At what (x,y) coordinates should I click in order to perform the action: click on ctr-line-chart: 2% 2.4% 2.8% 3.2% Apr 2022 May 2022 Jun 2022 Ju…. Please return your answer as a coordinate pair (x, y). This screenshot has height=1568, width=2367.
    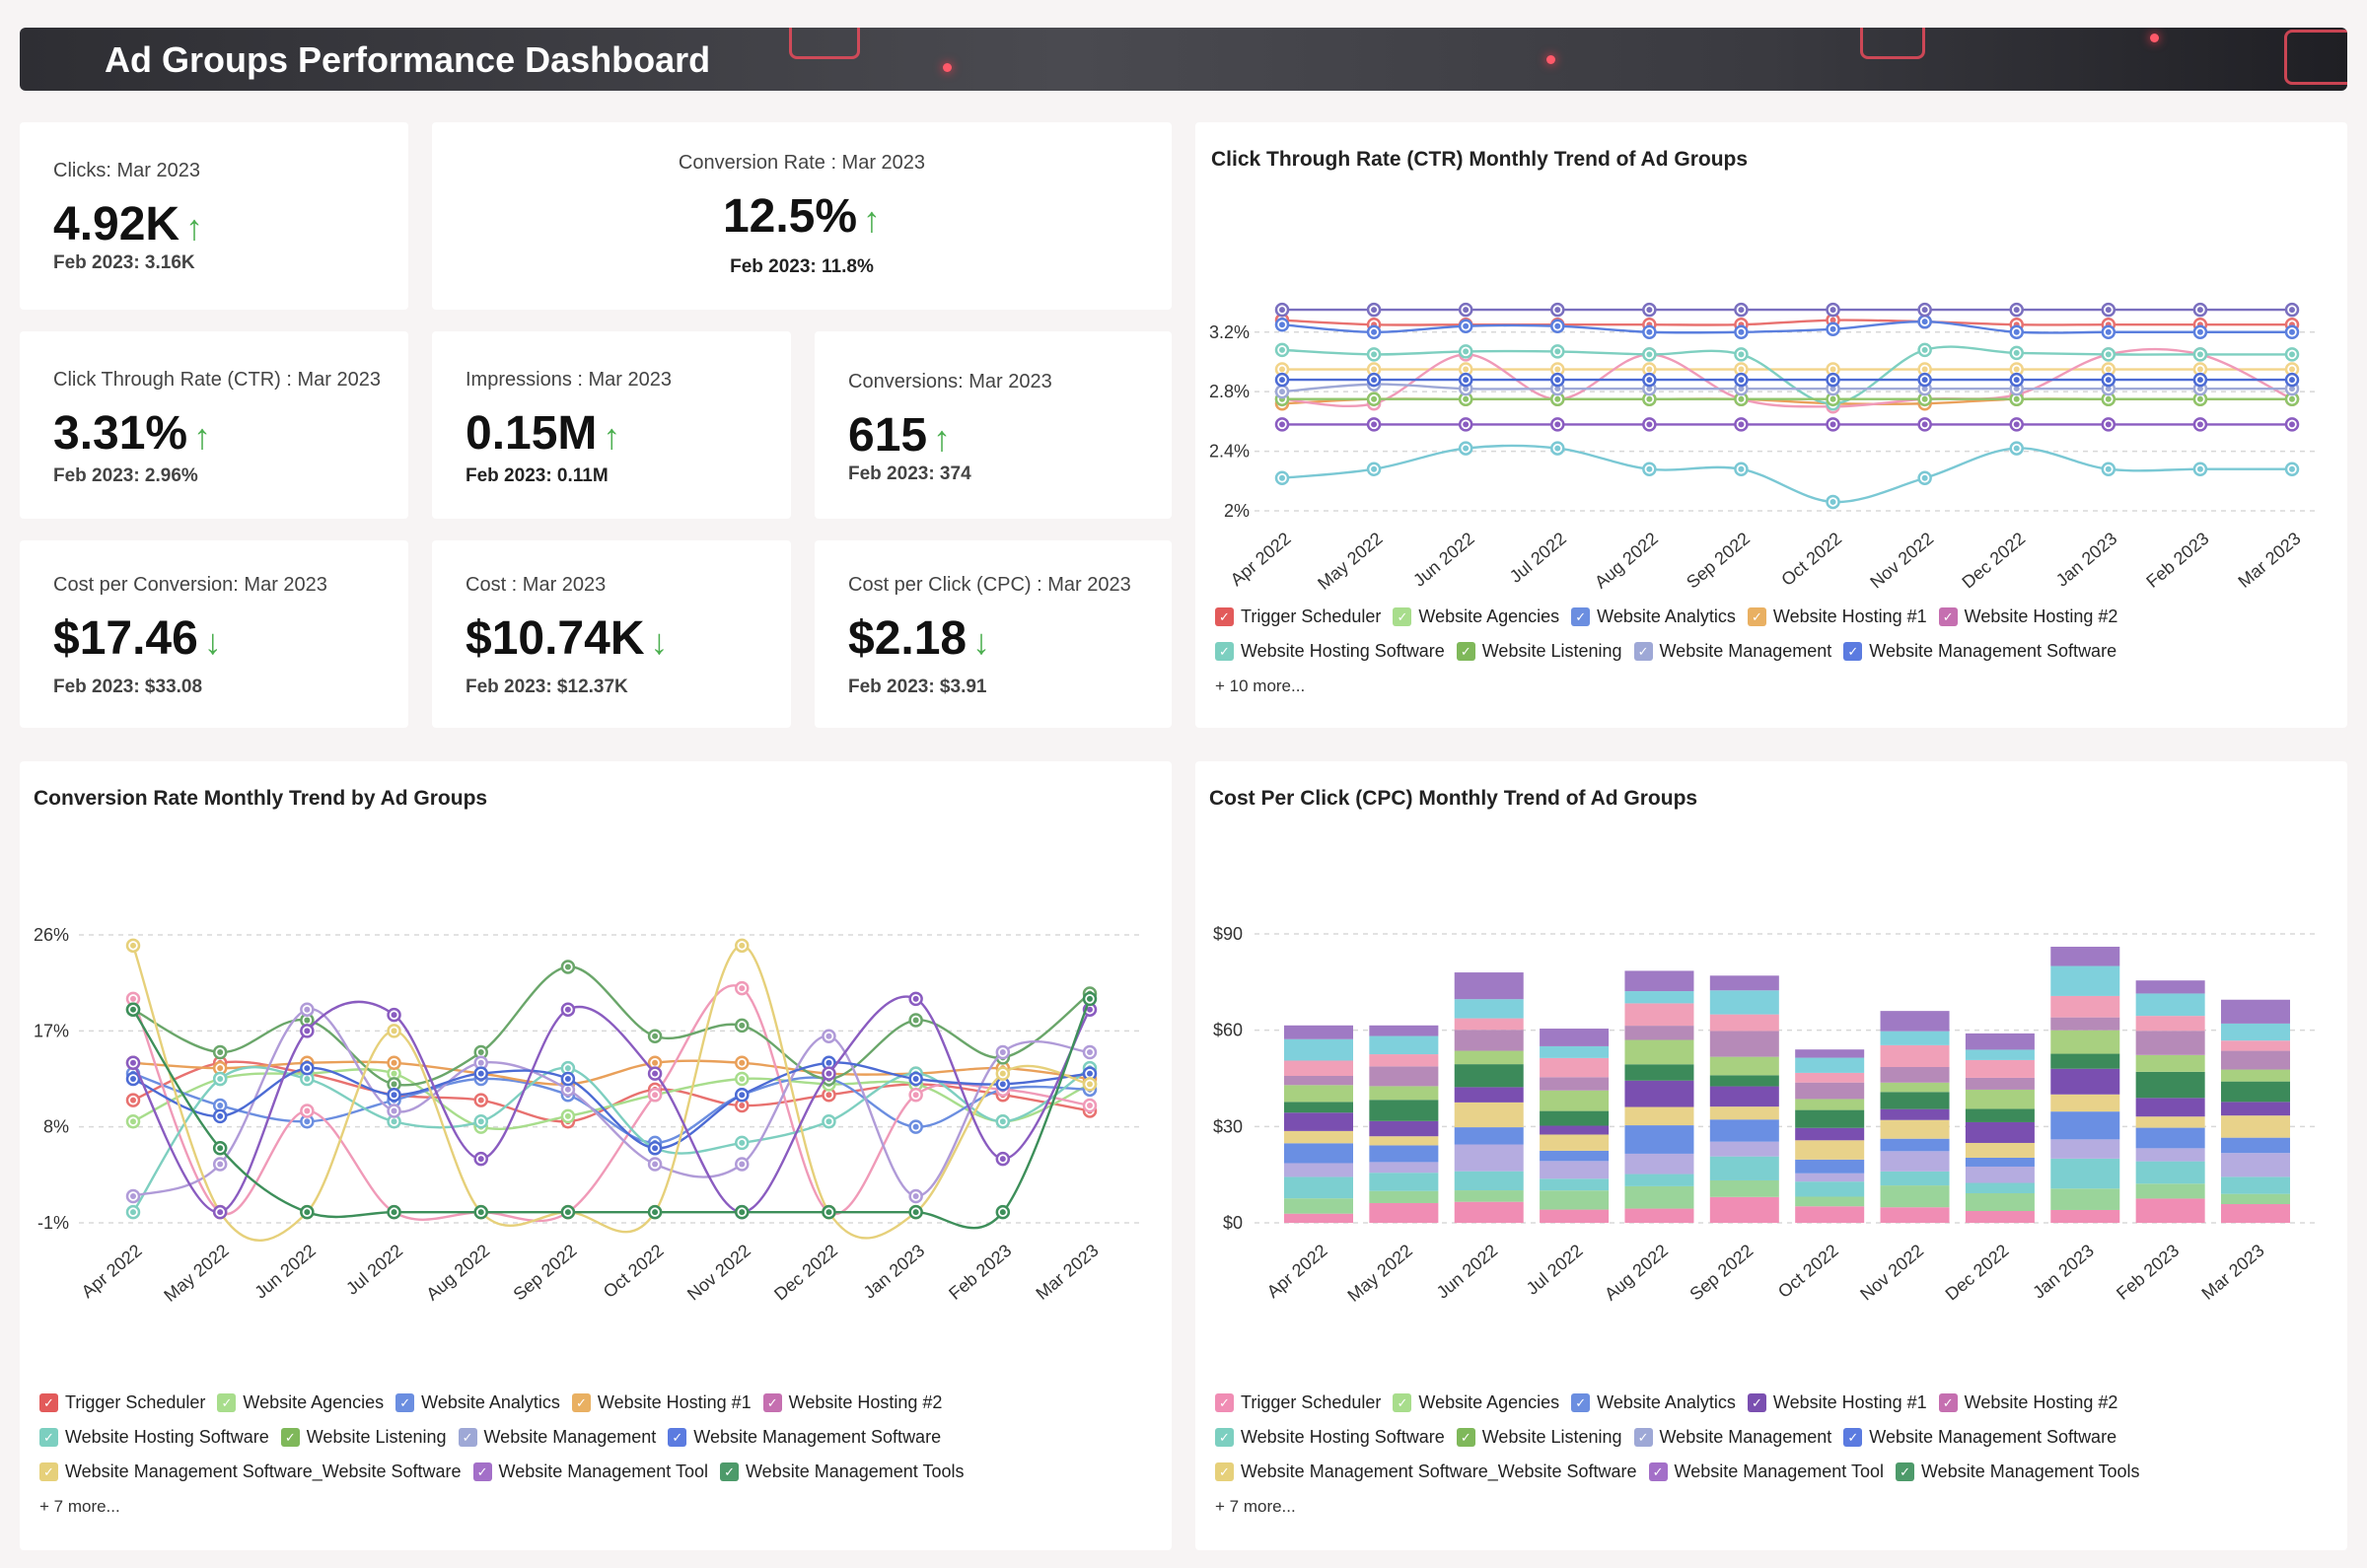
    Looking at the image, I should click on (1771, 438).